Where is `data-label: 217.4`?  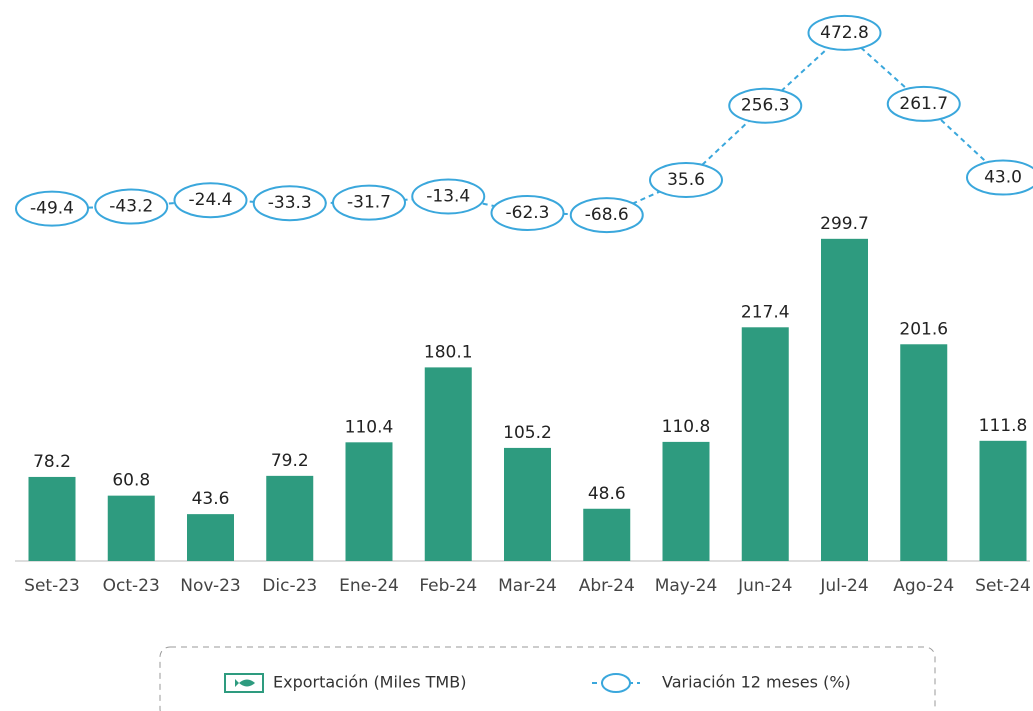 data-label: 217.4 is located at coordinates (765, 312).